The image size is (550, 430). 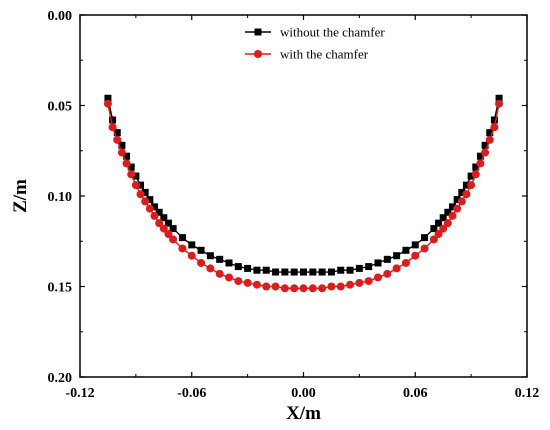 What do you see at coordinates (415, 393) in the screenshot?
I see `x-tick-label: 0.06` at bounding box center [415, 393].